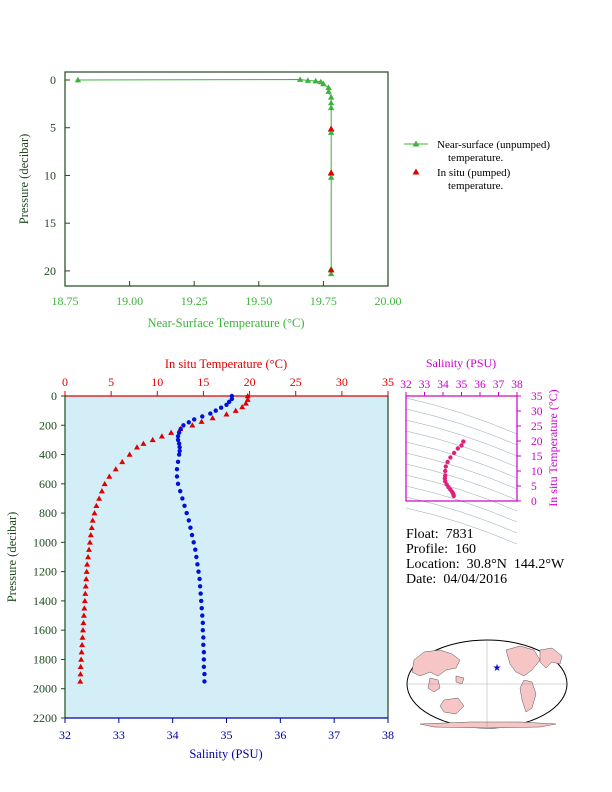 This screenshot has width=612, height=792. What do you see at coordinates (173, 735) in the screenshot?
I see `salinity-tick-label: 34` at bounding box center [173, 735].